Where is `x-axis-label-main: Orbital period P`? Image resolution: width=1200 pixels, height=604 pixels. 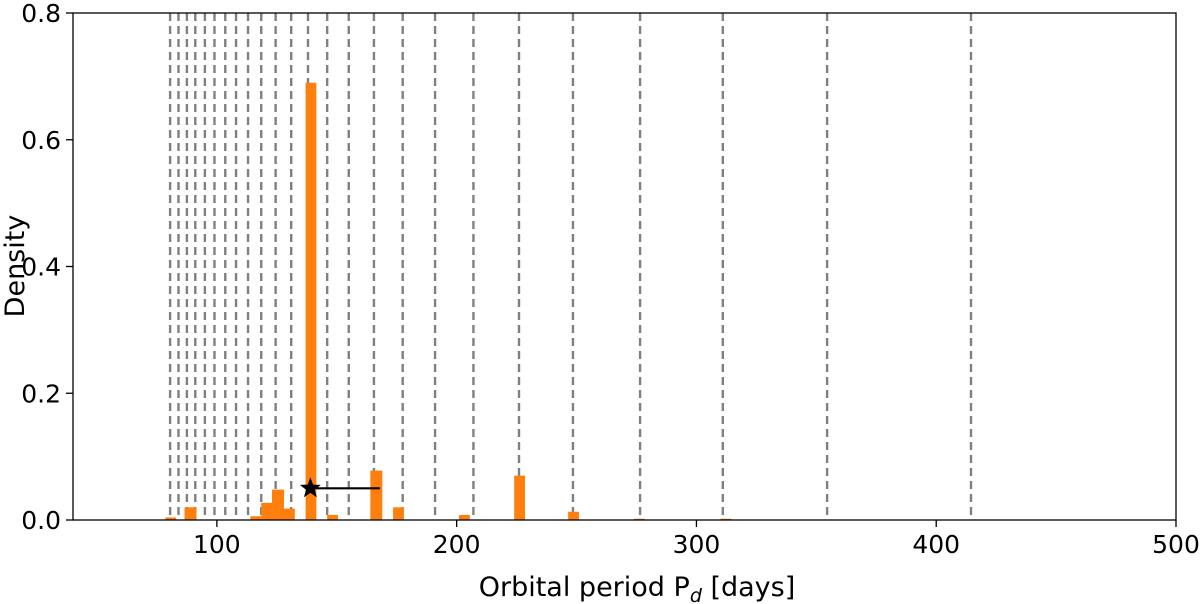
x-axis-label-main: Orbital period P is located at coordinates (584, 587).